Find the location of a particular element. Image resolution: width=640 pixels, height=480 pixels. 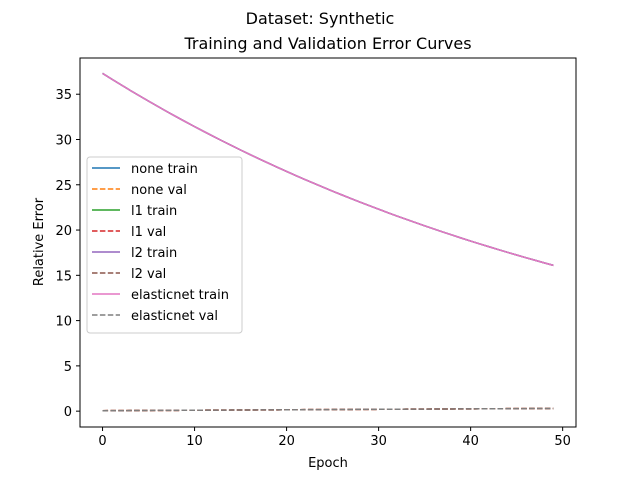

y-tick-label: 0 is located at coordinates (68, 412).